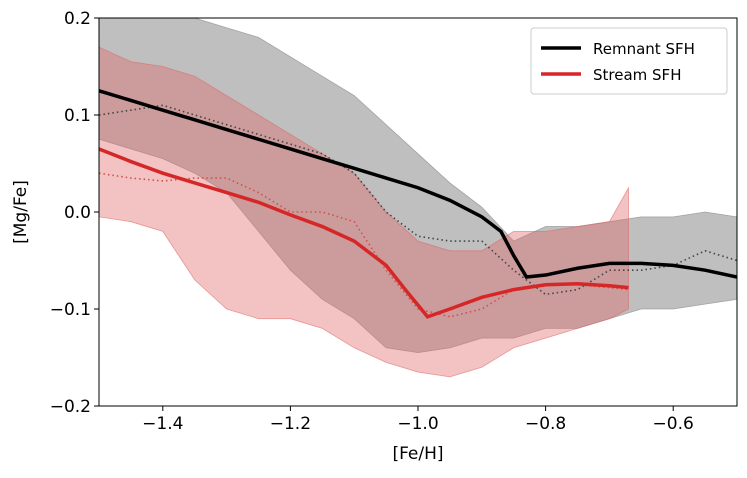  I want to click on legend-box, so click(629, 61).